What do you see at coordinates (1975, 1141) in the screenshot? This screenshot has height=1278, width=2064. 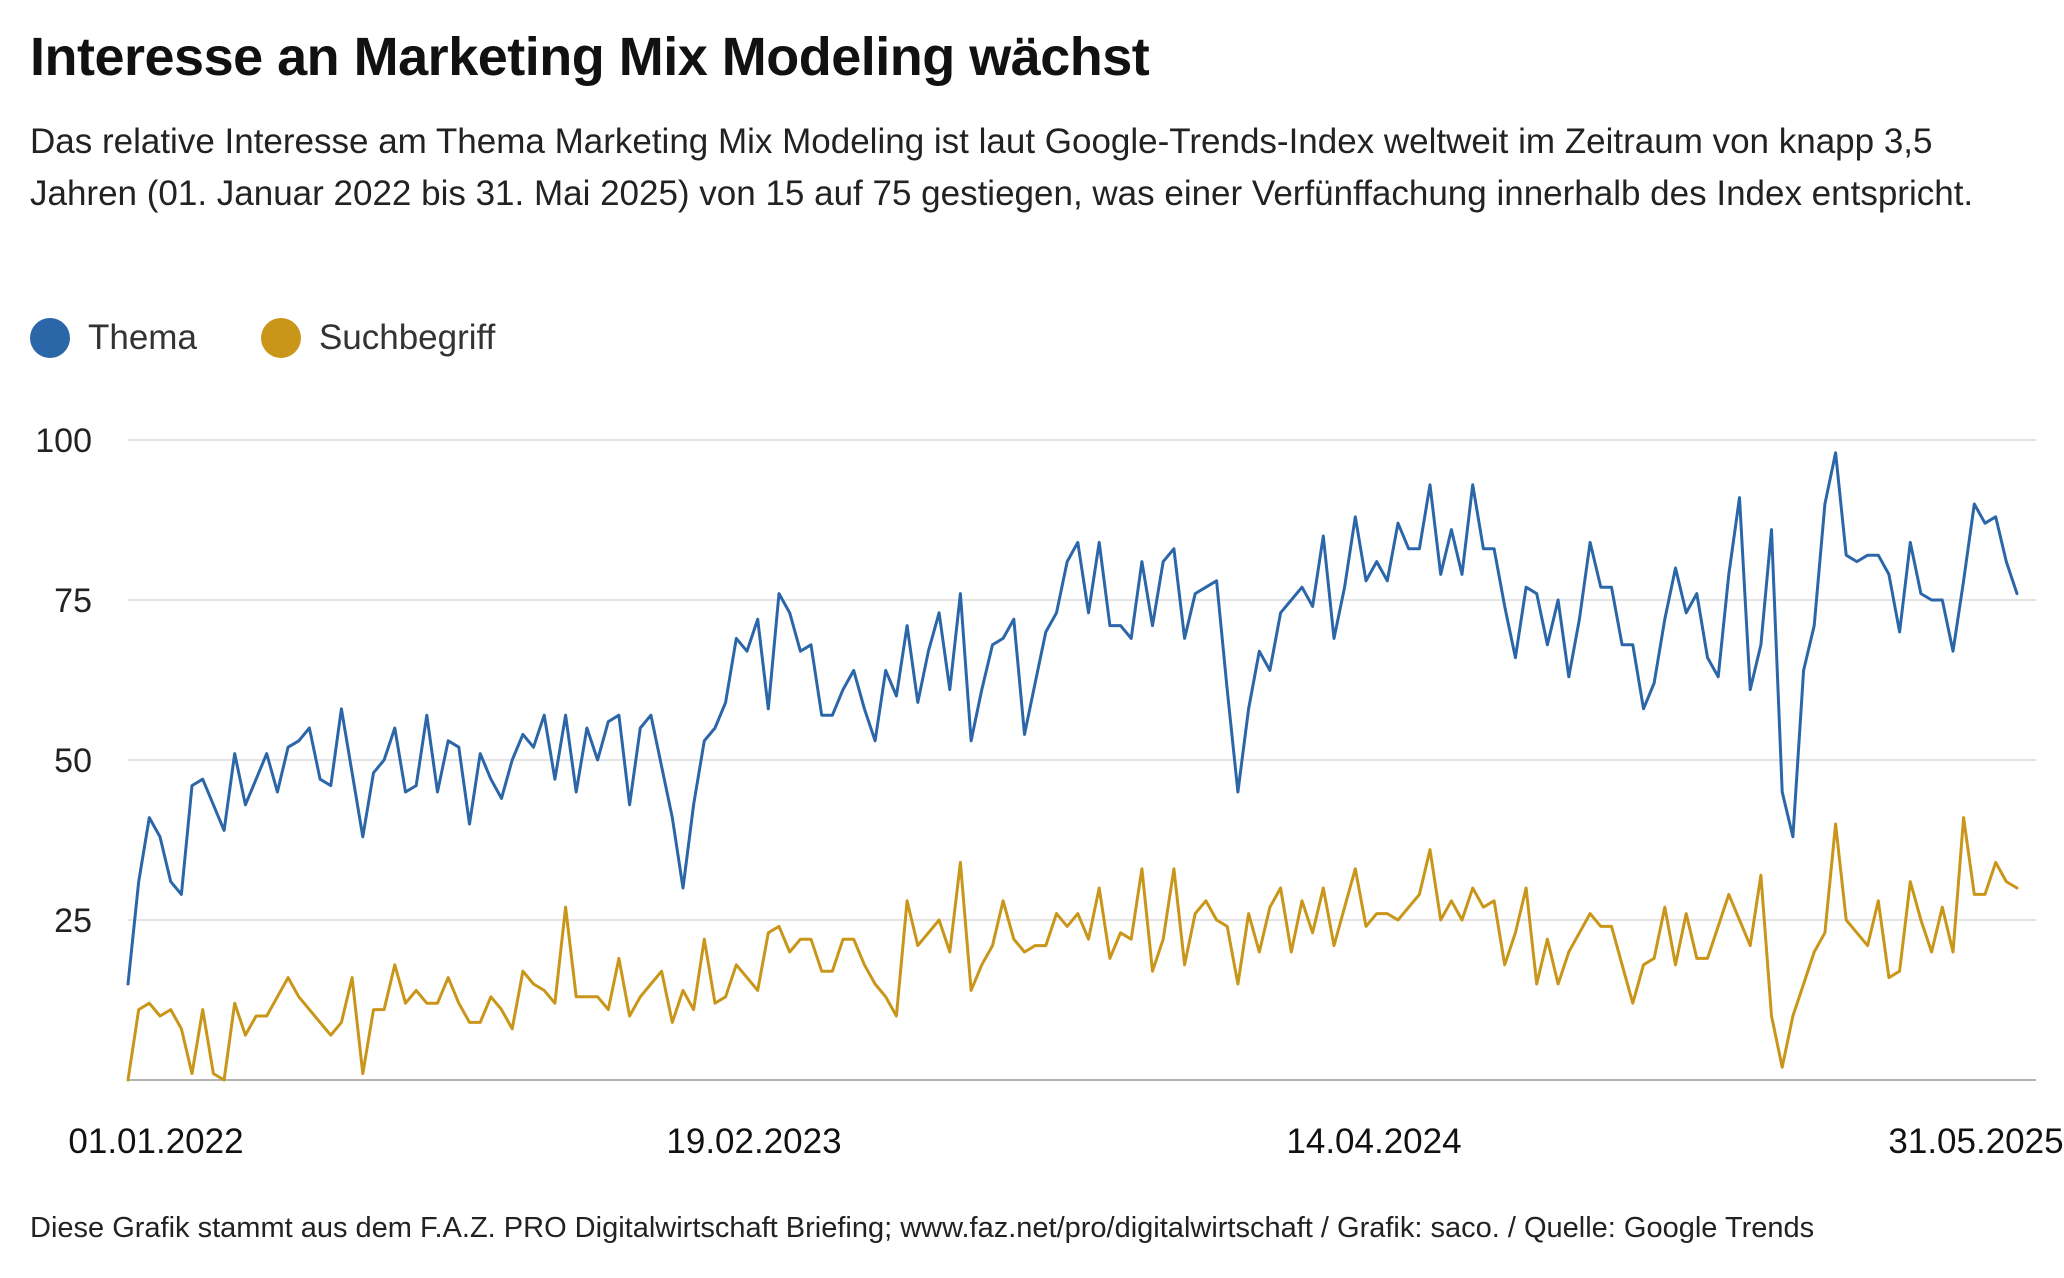 I see `x-tick-label: 31.05.2025` at bounding box center [1975, 1141].